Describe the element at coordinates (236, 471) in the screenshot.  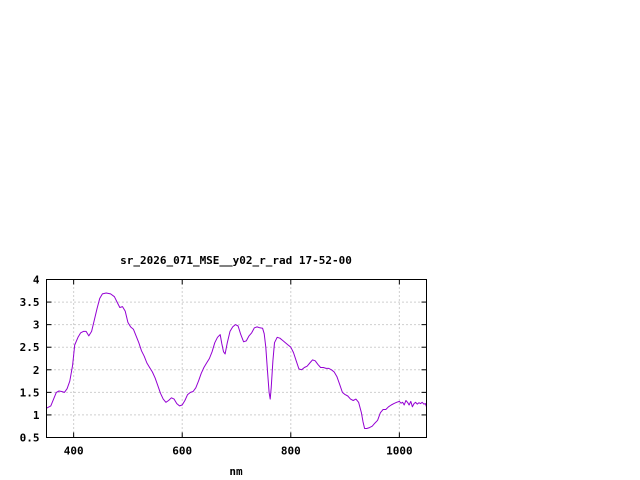
I see `x-axis-label: nm` at that location.